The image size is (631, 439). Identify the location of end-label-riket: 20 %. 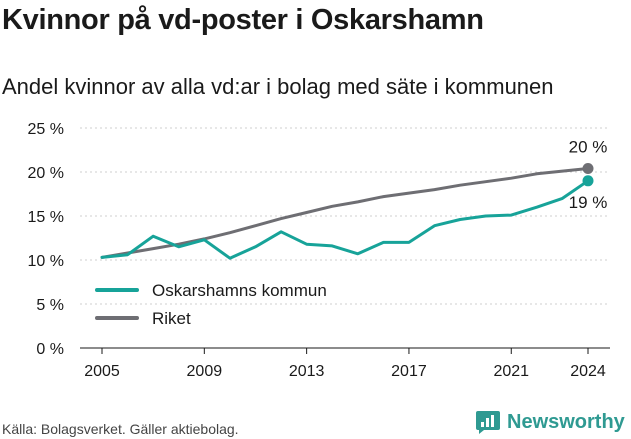
(588, 146).